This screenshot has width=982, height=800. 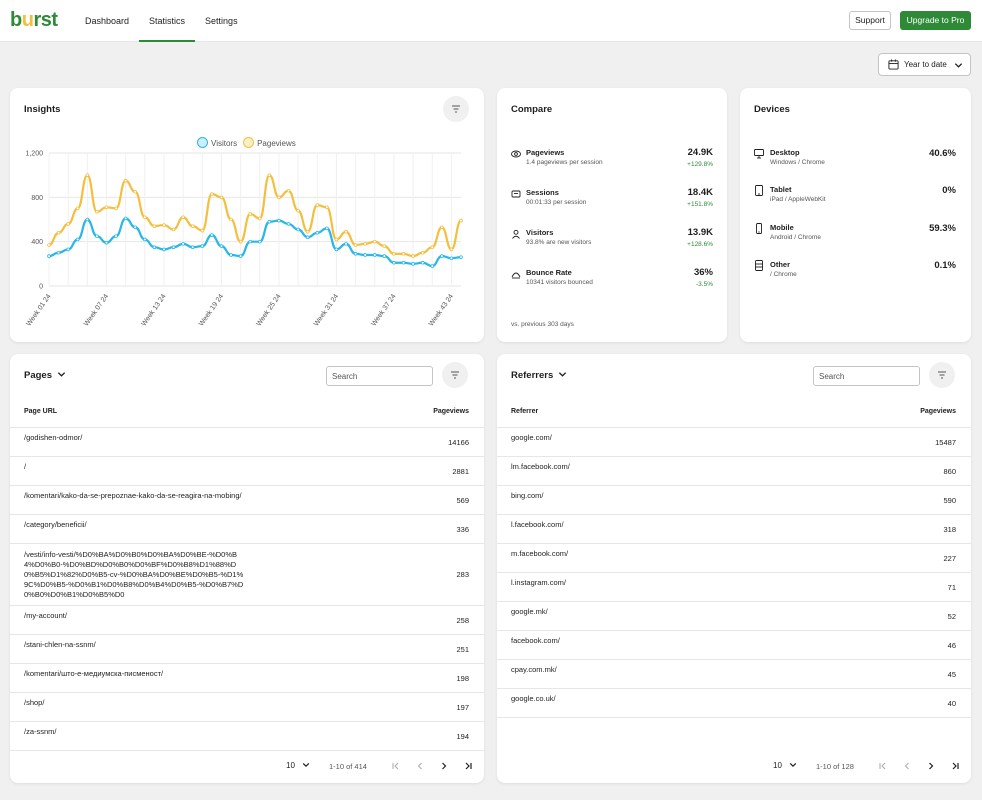 What do you see at coordinates (25, 466) in the screenshot?
I see `row-url: /` at bounding box center [25, 466].